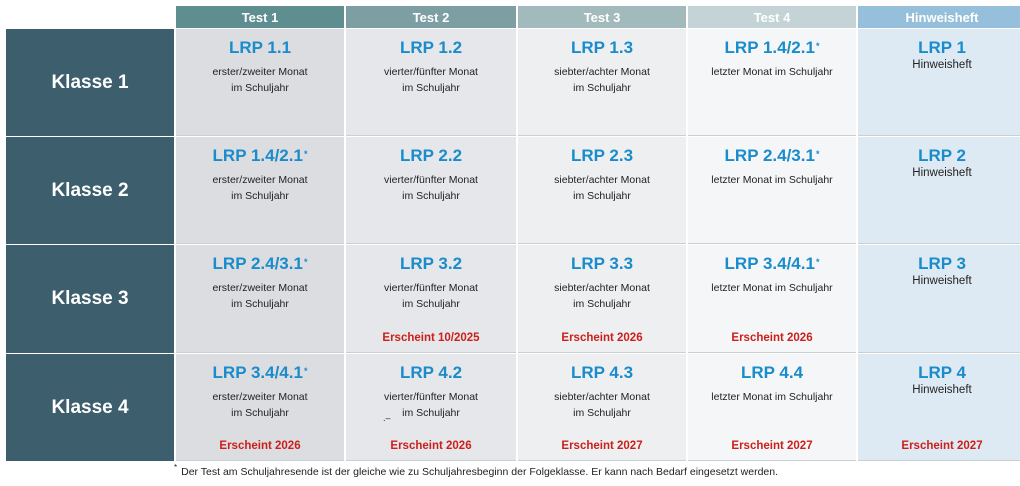 This screenshot has width=1020, height=486. What do you see at coordinates (260, 17) in the screenshot?
I see `column-header-test-1: Test 1` at bounding box center [260, 17].